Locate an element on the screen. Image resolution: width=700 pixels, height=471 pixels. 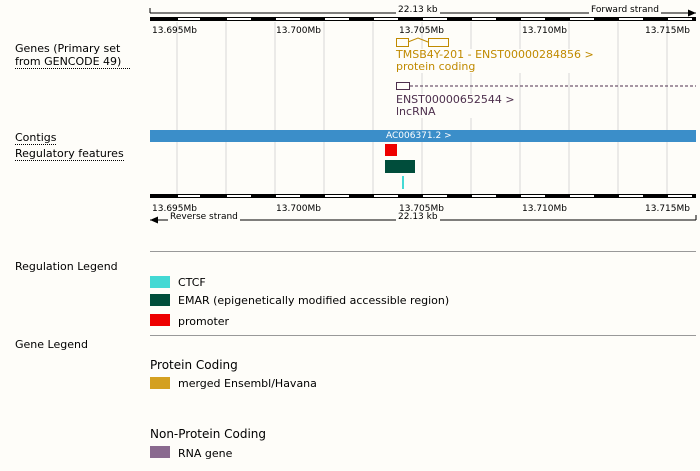
bottom-tick-label: 13.700Mb is located at coordinates (298, 209).